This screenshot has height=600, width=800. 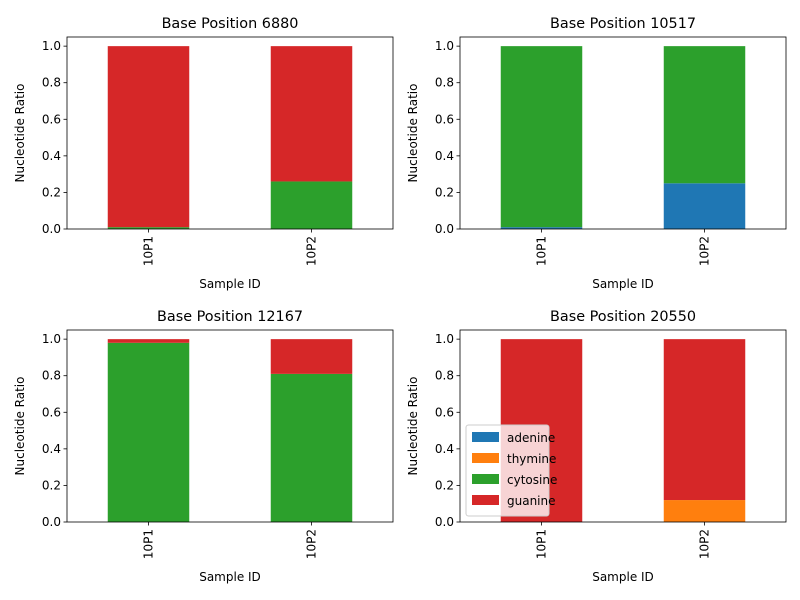 What do you see at coordinates (531, 501) in the screenshot?
I see `legend-label-guanine: guanine` at bounding box center [531, 501].